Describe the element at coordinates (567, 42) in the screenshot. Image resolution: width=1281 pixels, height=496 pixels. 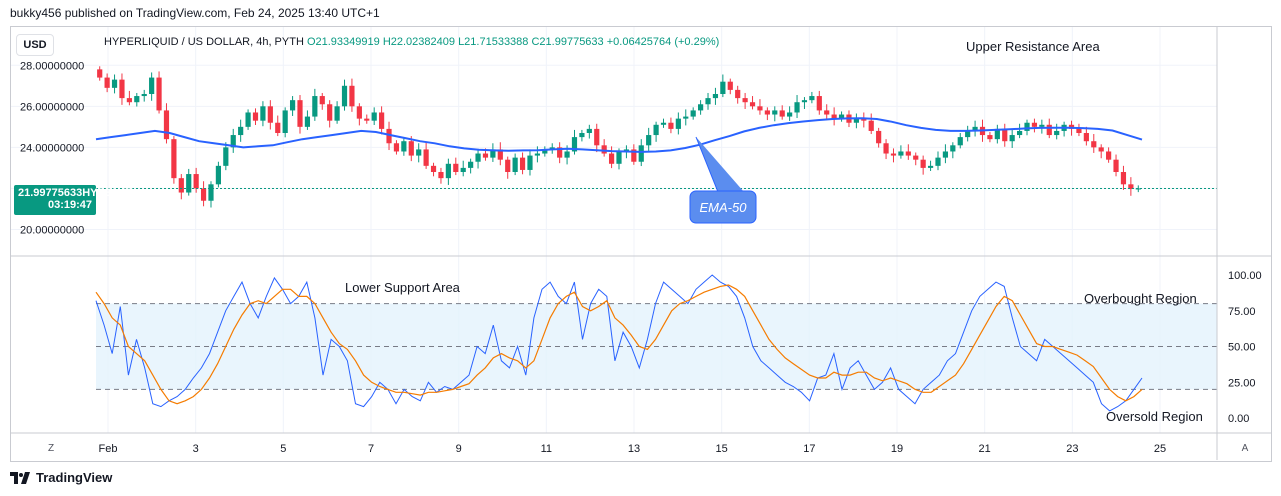
I see `close-value: C21.99775633` at that location.